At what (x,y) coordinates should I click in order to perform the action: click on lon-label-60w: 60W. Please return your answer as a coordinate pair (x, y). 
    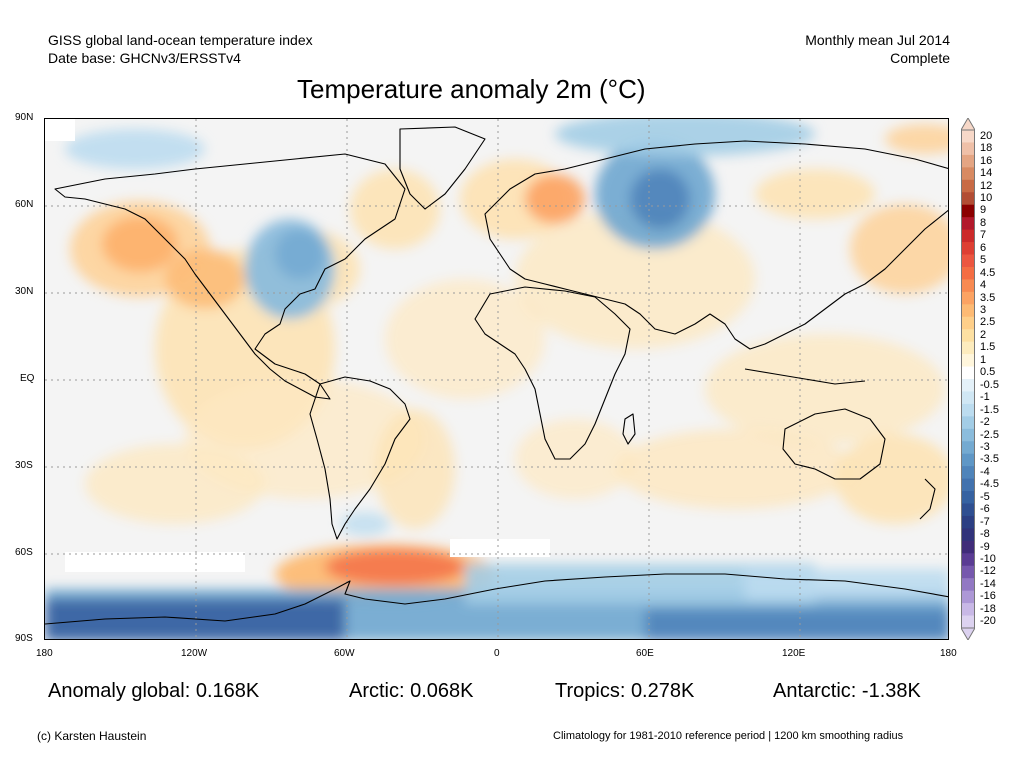
    Looking at the image, I should click on (344, 653).